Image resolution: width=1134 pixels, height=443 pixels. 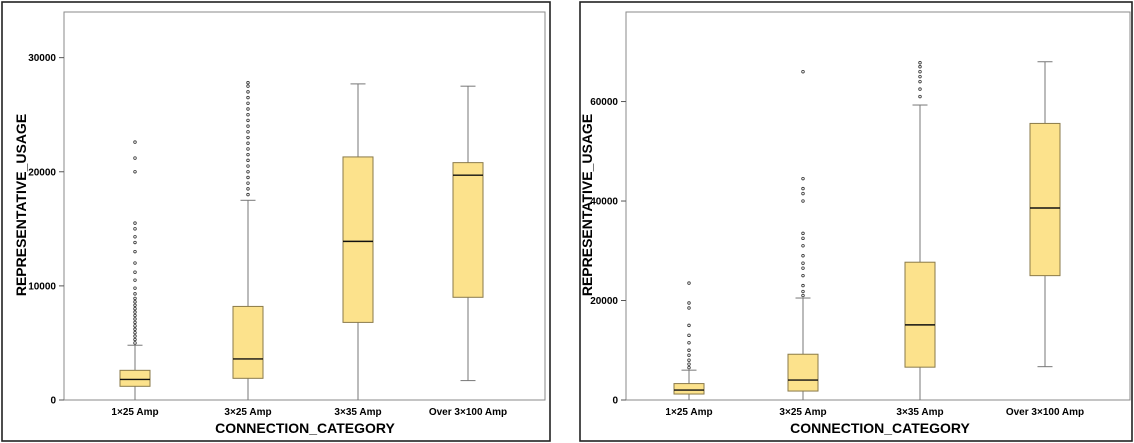 What do you see at coordinates (42, 58) in the screenshot?
I see `y-tick-label: 30000` at bounding box center [42, 58].